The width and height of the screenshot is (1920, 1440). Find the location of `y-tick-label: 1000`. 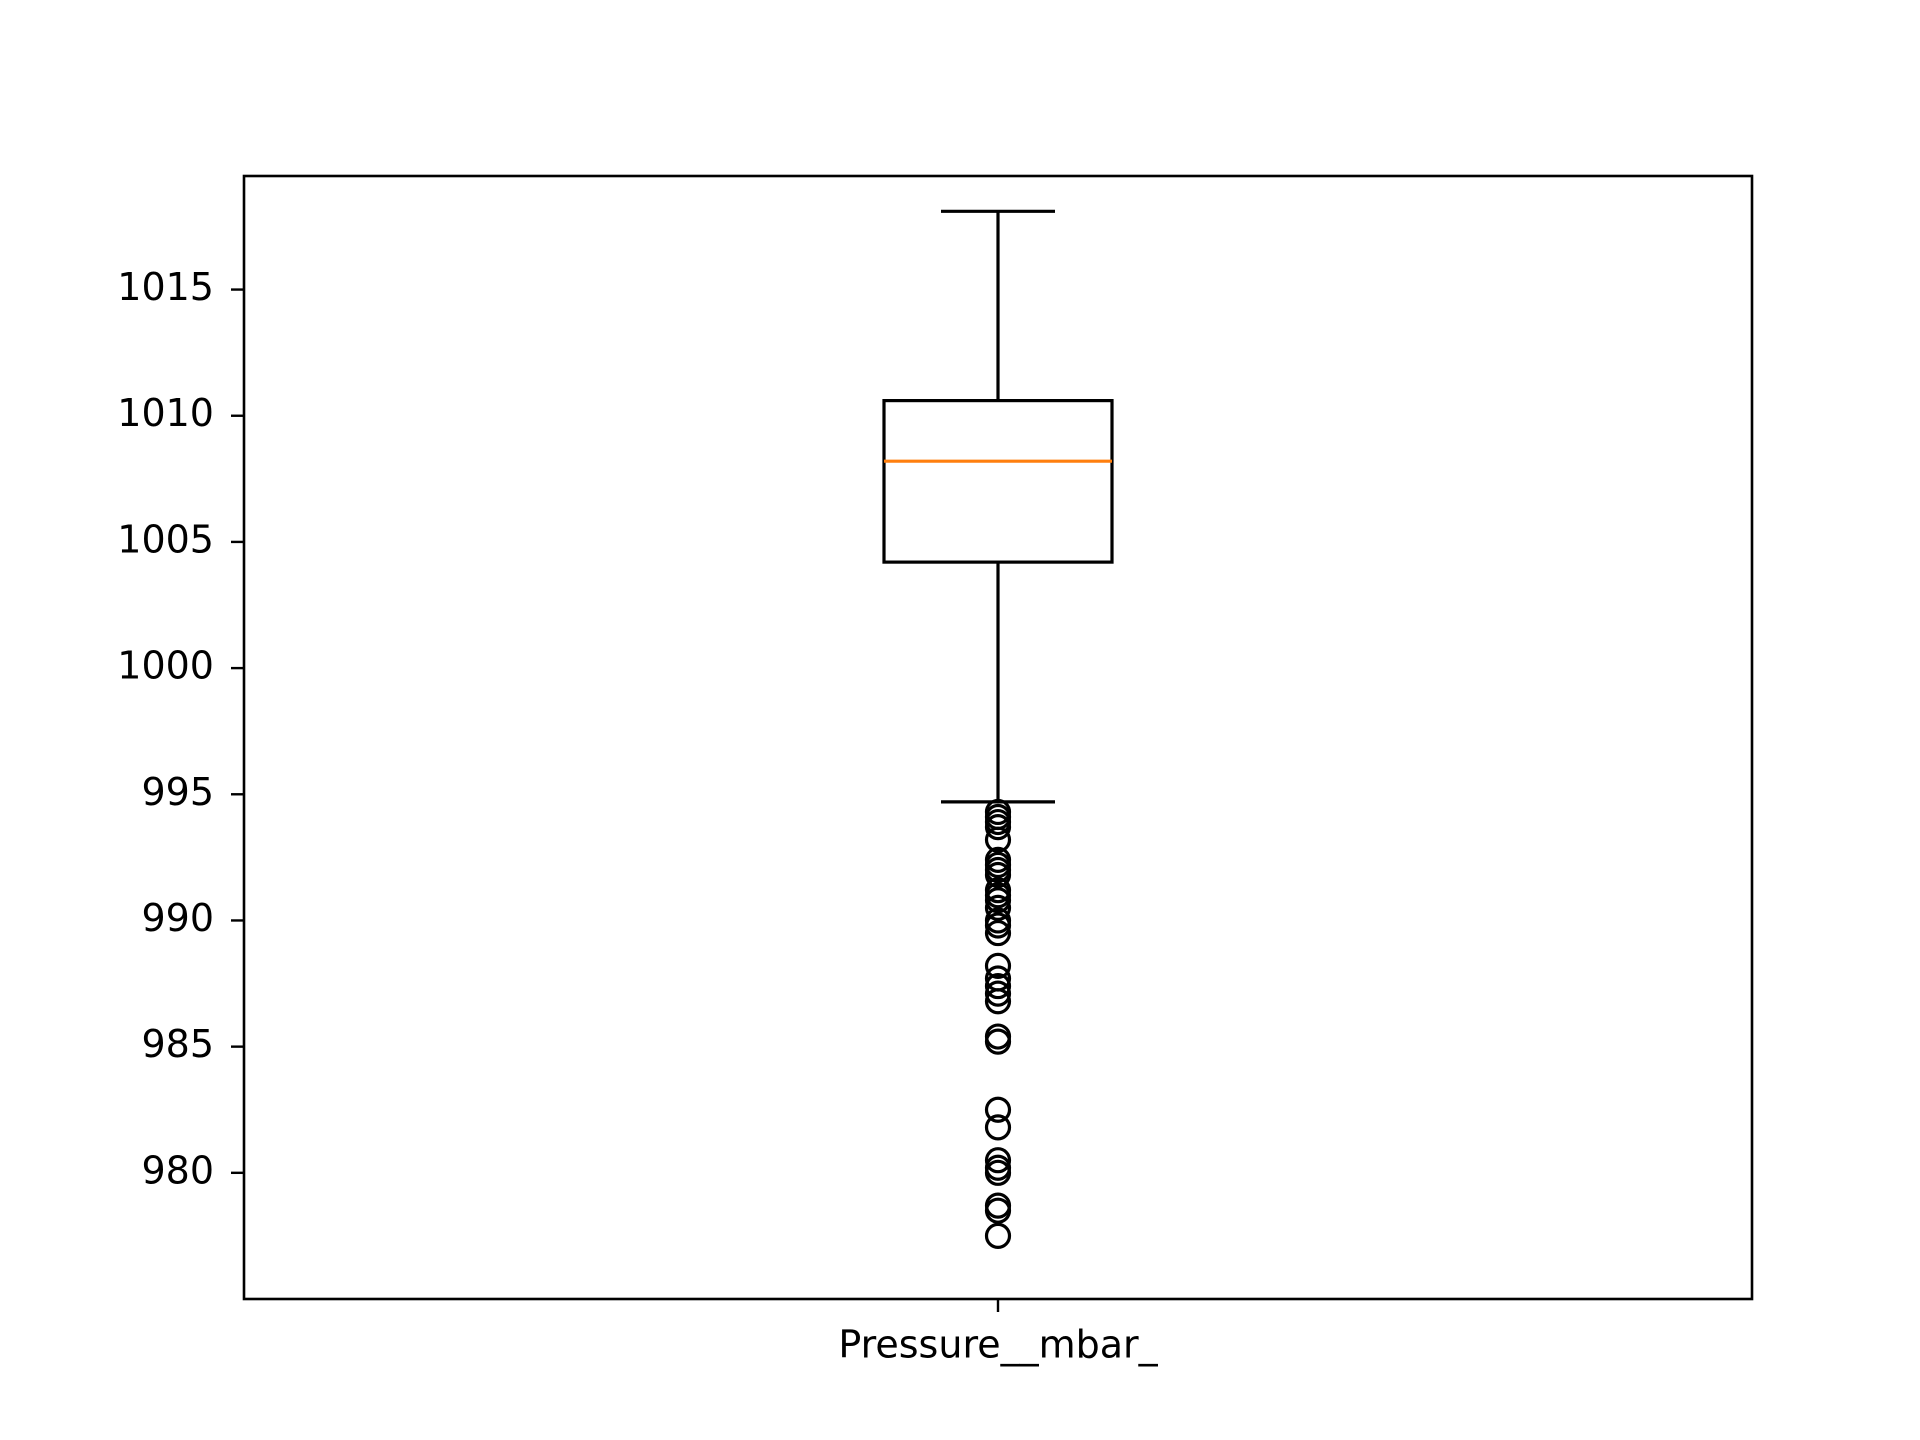

y-tick-label: 1000 is located at coordinates (165, 666).